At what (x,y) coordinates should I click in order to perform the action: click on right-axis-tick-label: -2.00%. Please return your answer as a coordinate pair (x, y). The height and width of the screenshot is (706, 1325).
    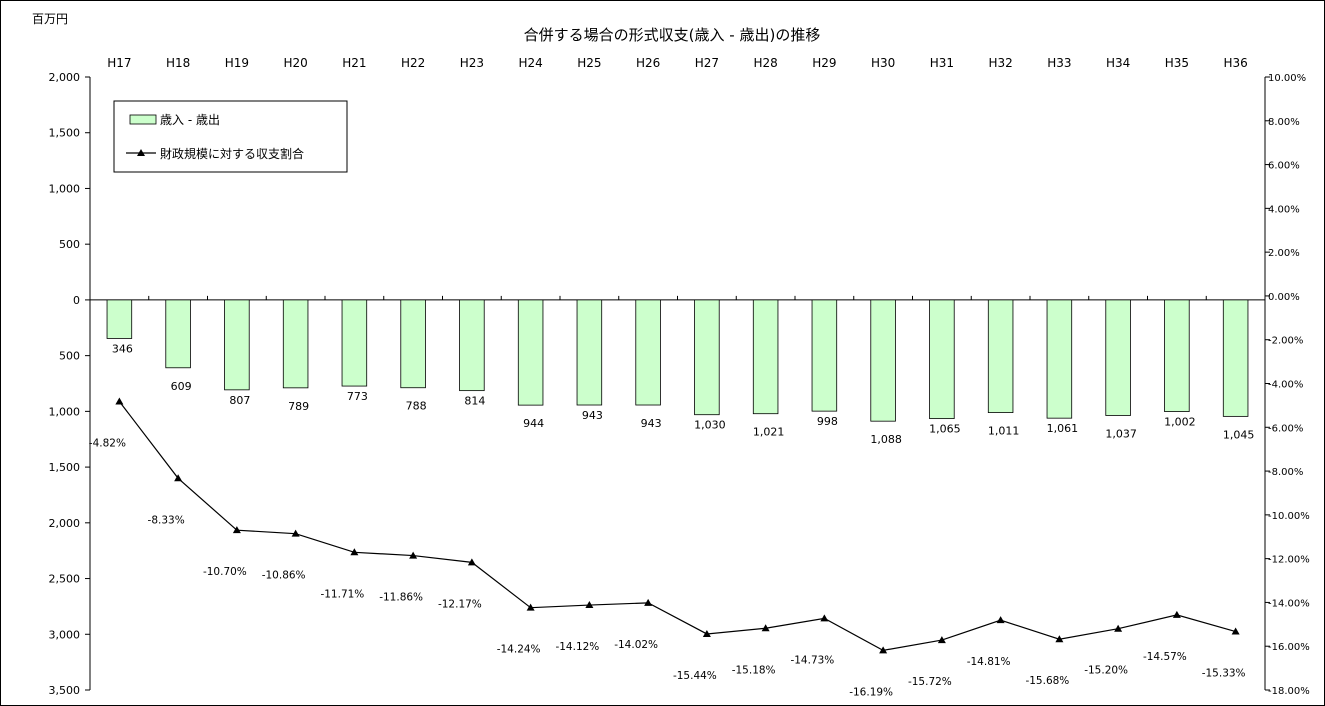
    Looking at the image, I should click on (1285, 341).